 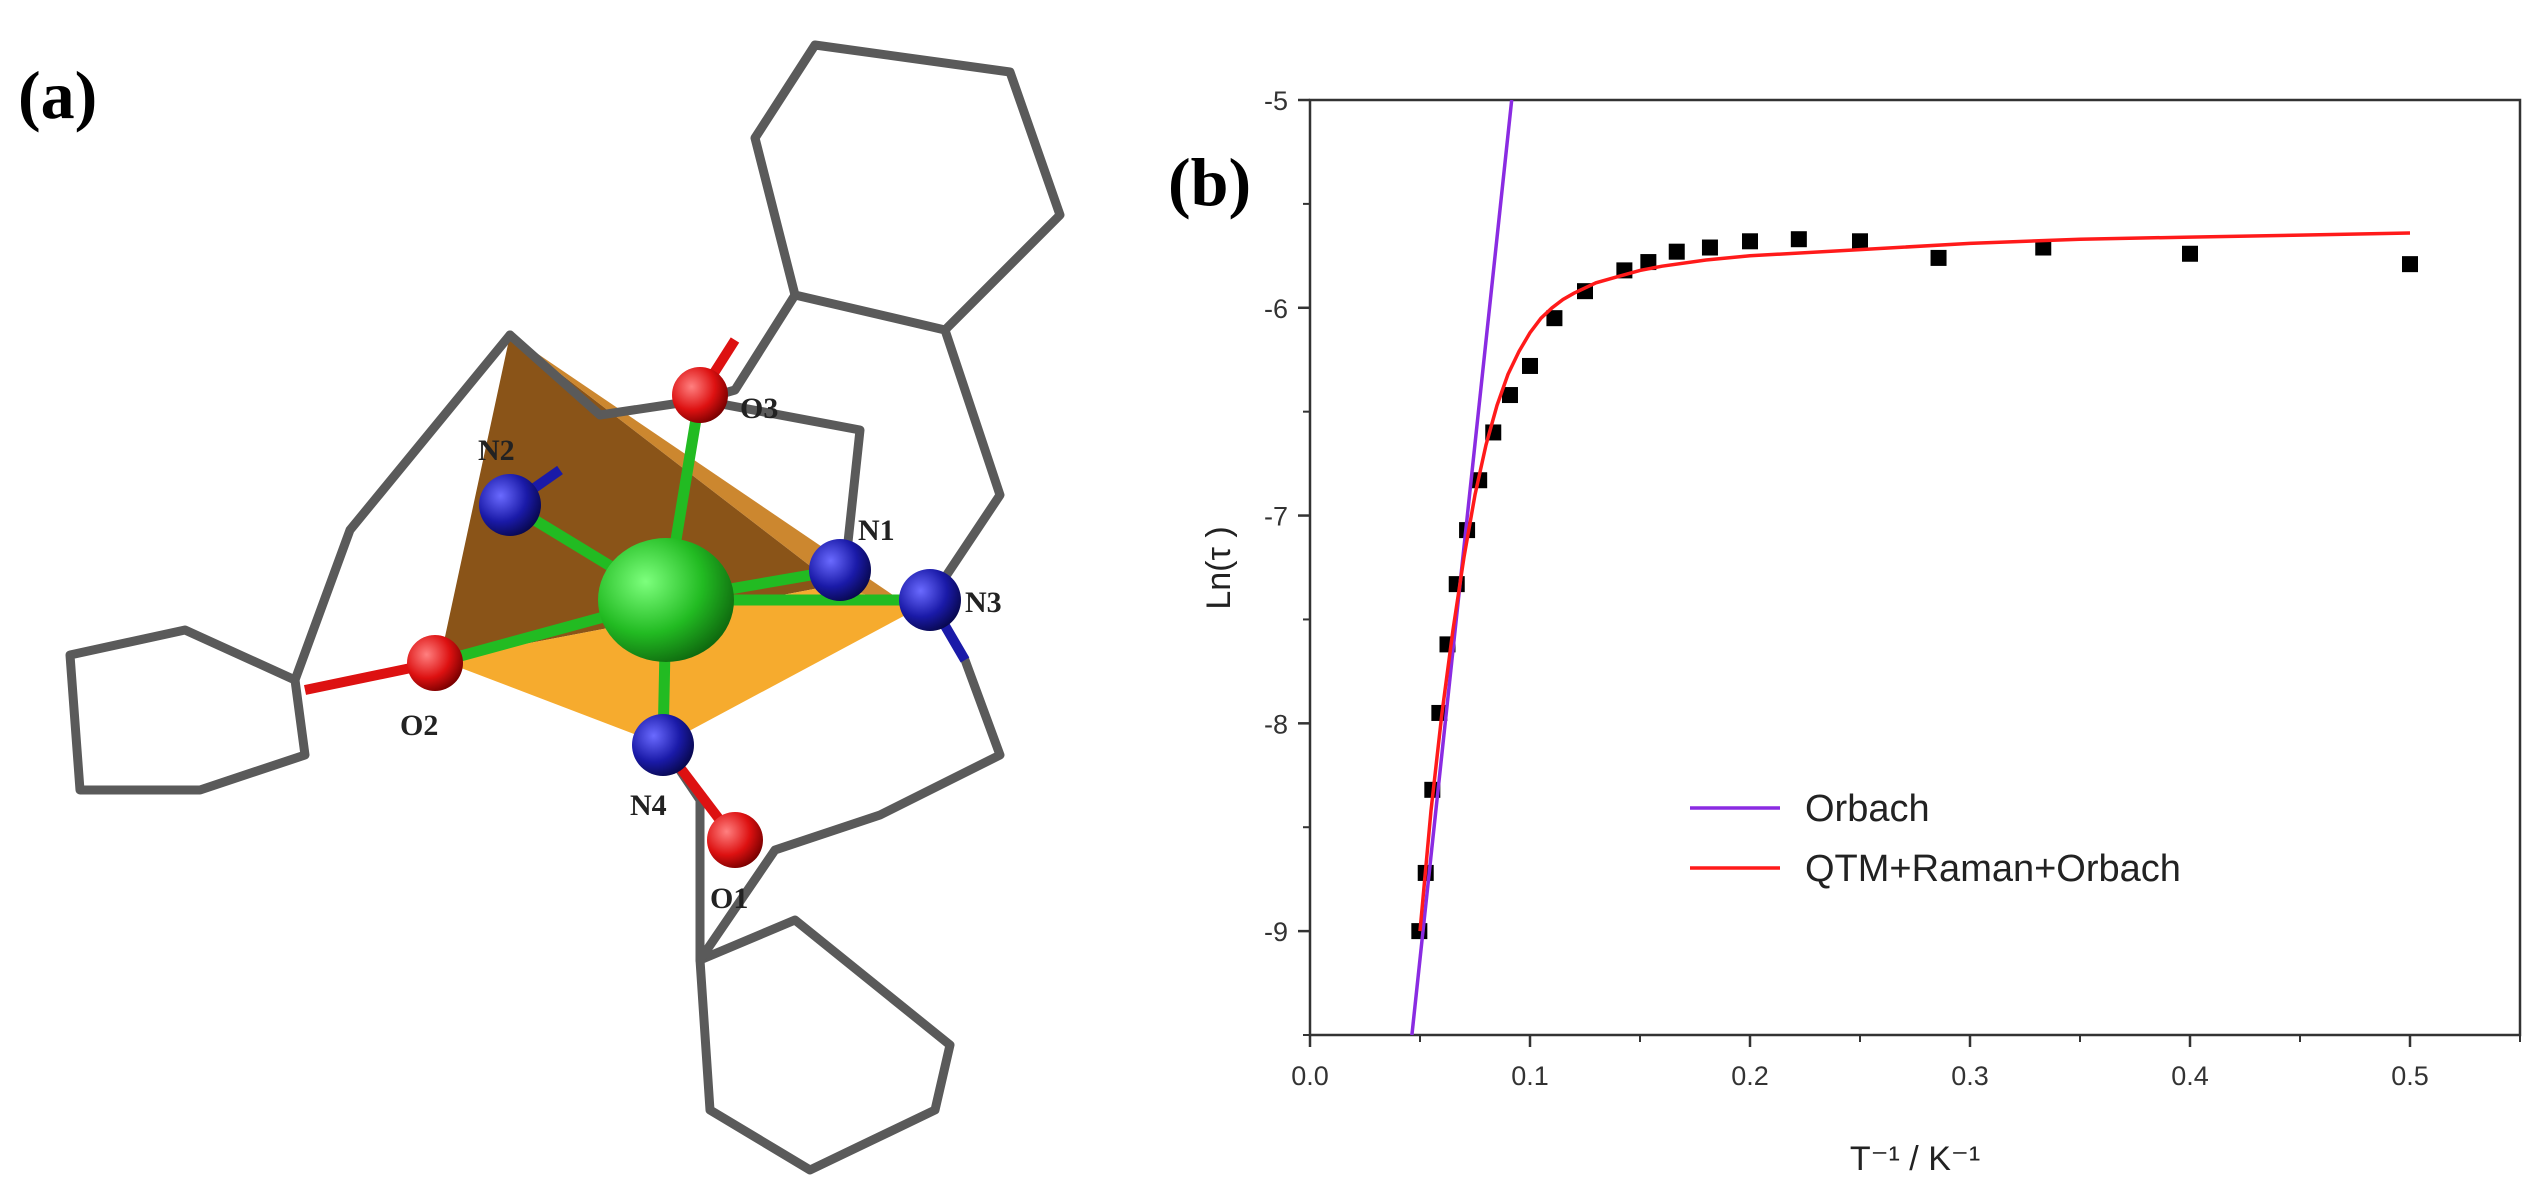 I want to click on metal-atom, so click(x=666, y=600).